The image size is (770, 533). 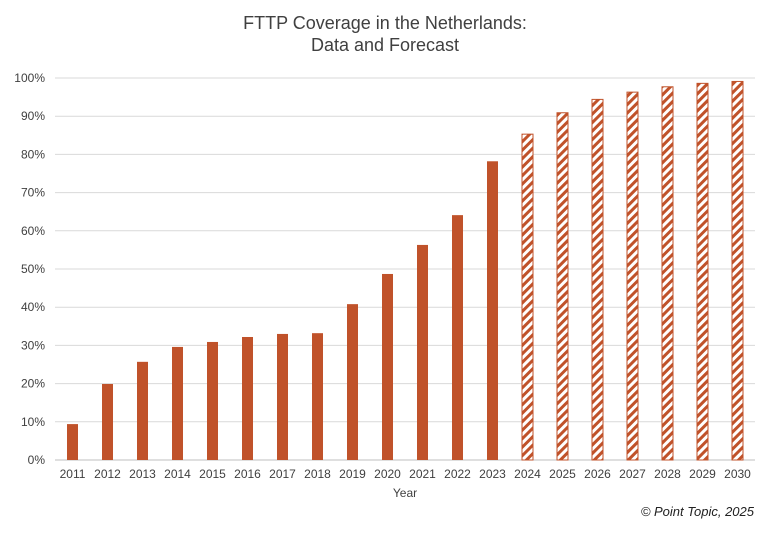 What do you see at coordinates (405, 493) in the screenshot?
I see `x-axis-label: Year` at bounding box center [405, 493].